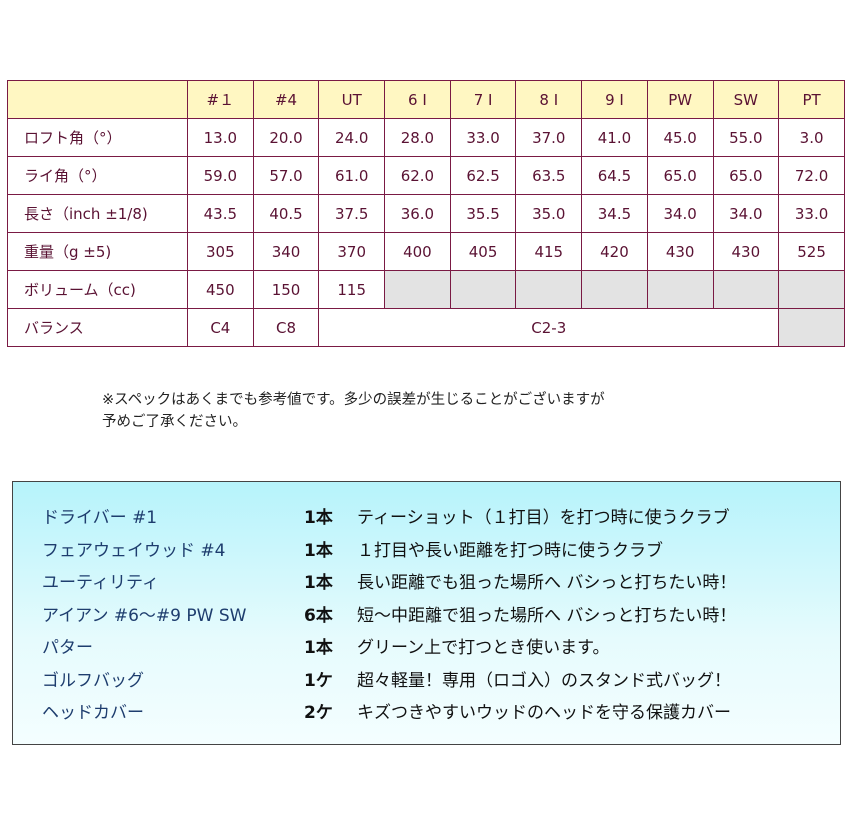 The height and width of the screenshot is (814, 850). Describe the element at coordinates (318, 713) in the screenshot. I see `item-quantity: 2ケ` at that location.